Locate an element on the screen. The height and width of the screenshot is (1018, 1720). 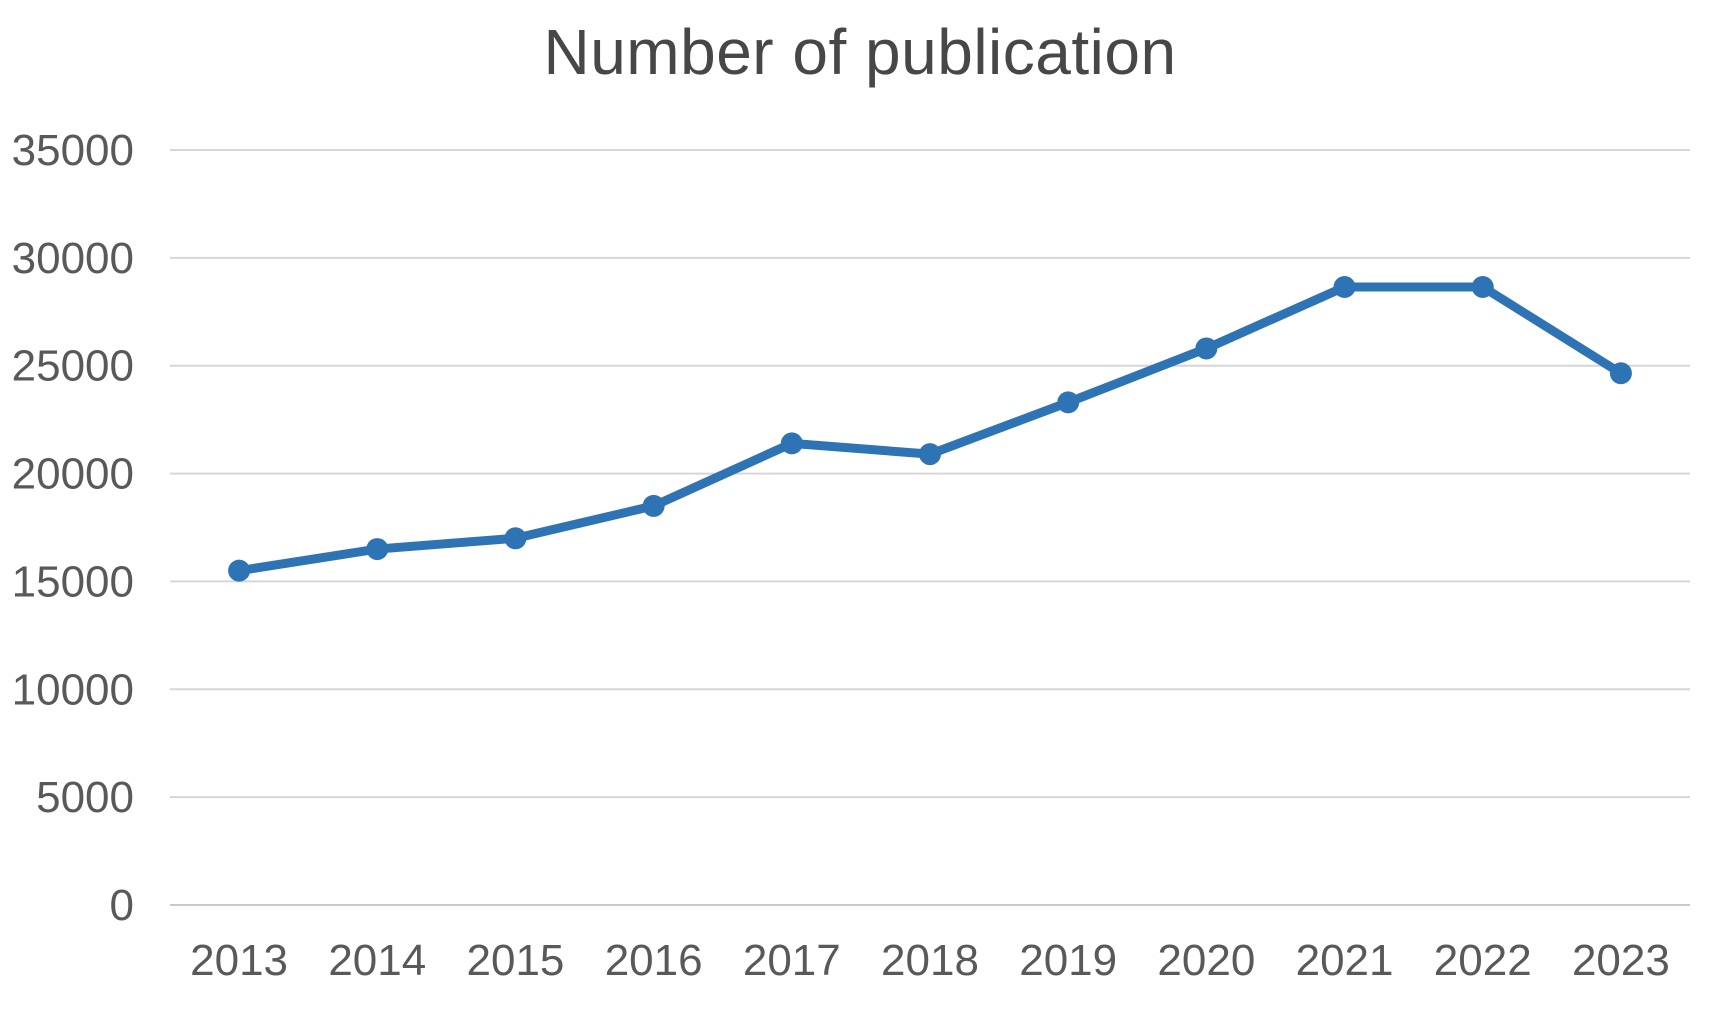
x-tick-label: 2013 is located at coordinates (239, 960).